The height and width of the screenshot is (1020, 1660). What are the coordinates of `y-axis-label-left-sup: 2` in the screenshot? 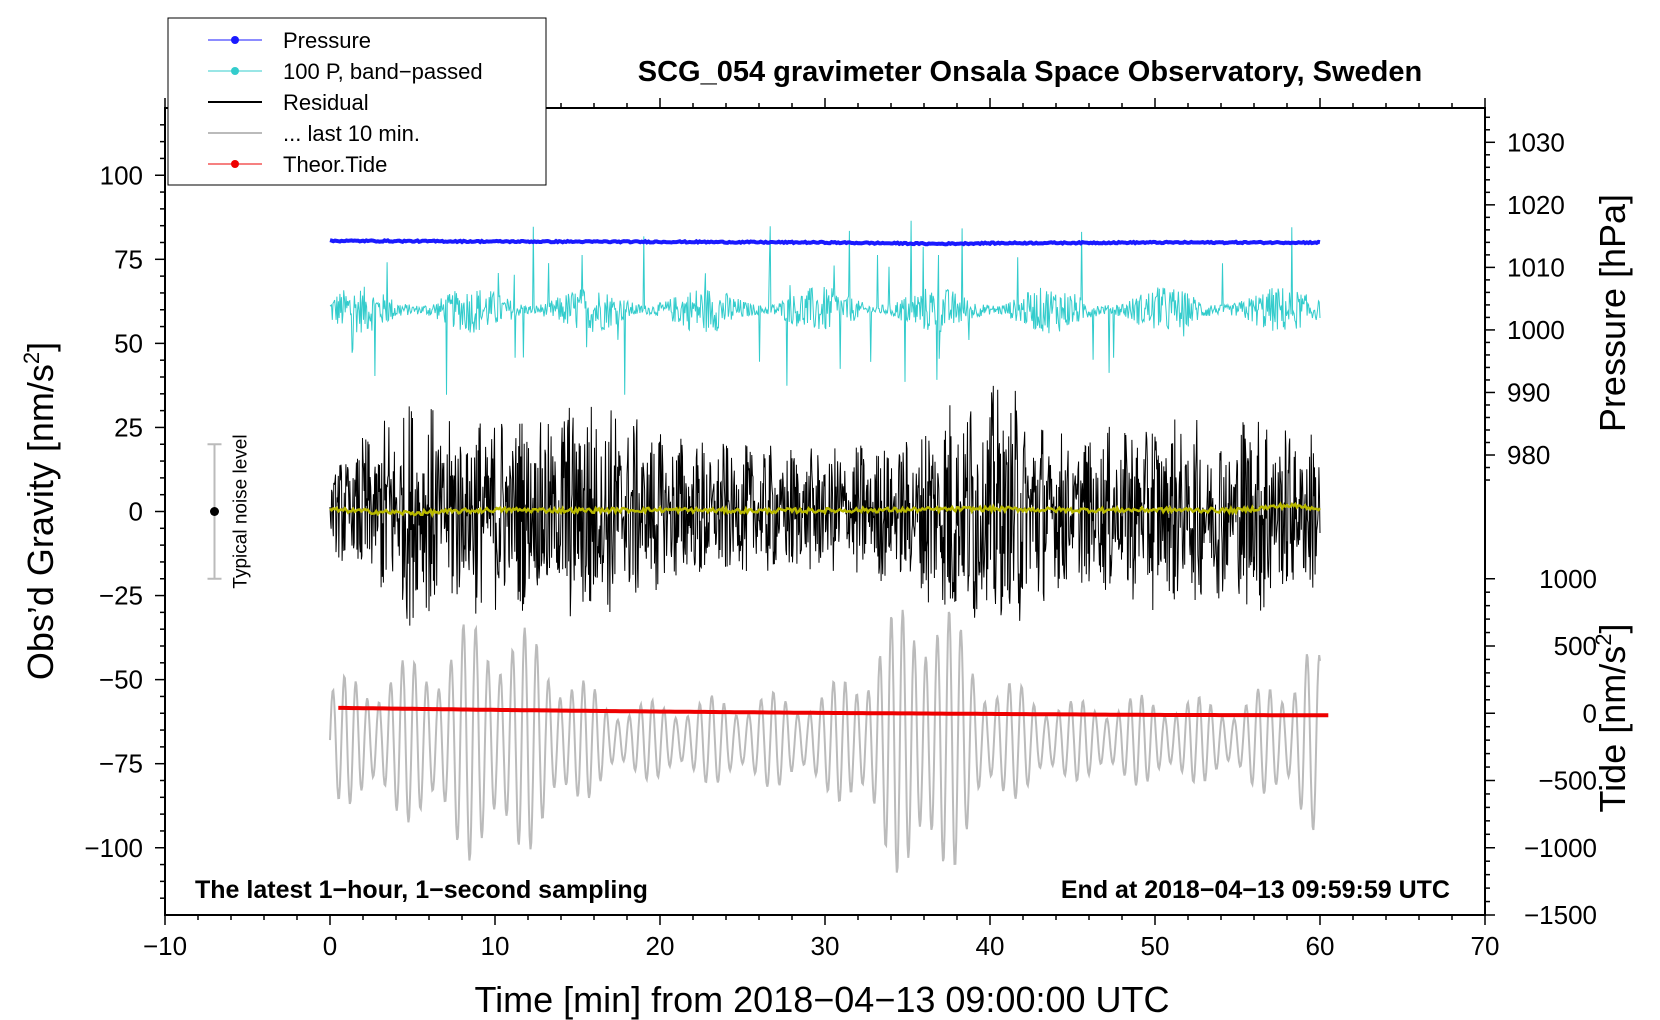 It's located at (31, 358).